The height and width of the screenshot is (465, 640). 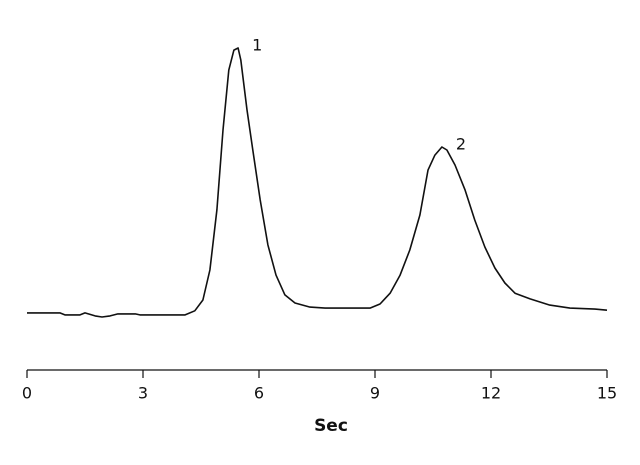 What do you see at coordinates (607, 393) in the screenshot?
I see `x-tick-label: 15` at bounding box center [607, 393].